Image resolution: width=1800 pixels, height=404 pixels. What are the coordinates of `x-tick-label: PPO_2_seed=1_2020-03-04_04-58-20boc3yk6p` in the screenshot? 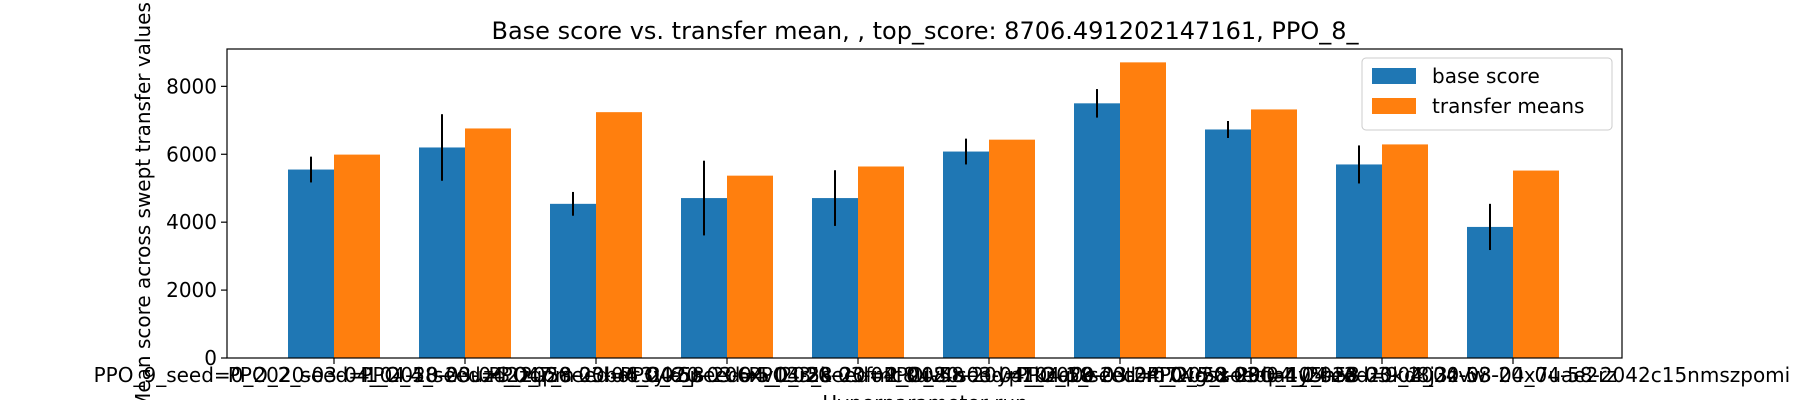 It's located at (465, 375).